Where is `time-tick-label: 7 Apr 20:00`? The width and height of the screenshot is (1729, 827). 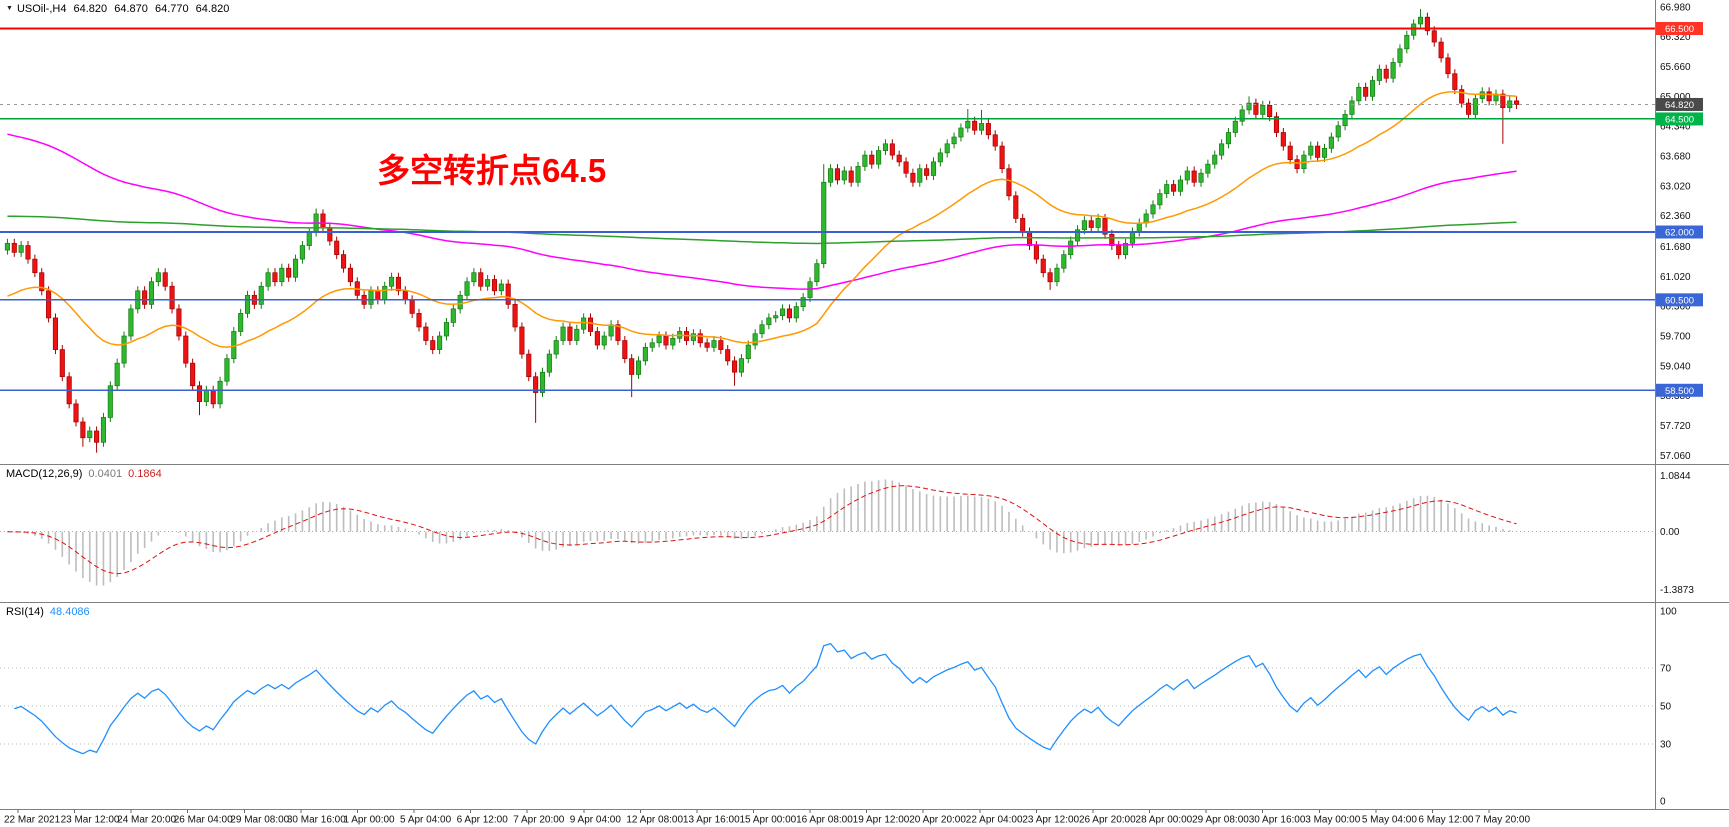
time-tick-label: 7 Apr 20:00 is located at coordinates (539, 820).